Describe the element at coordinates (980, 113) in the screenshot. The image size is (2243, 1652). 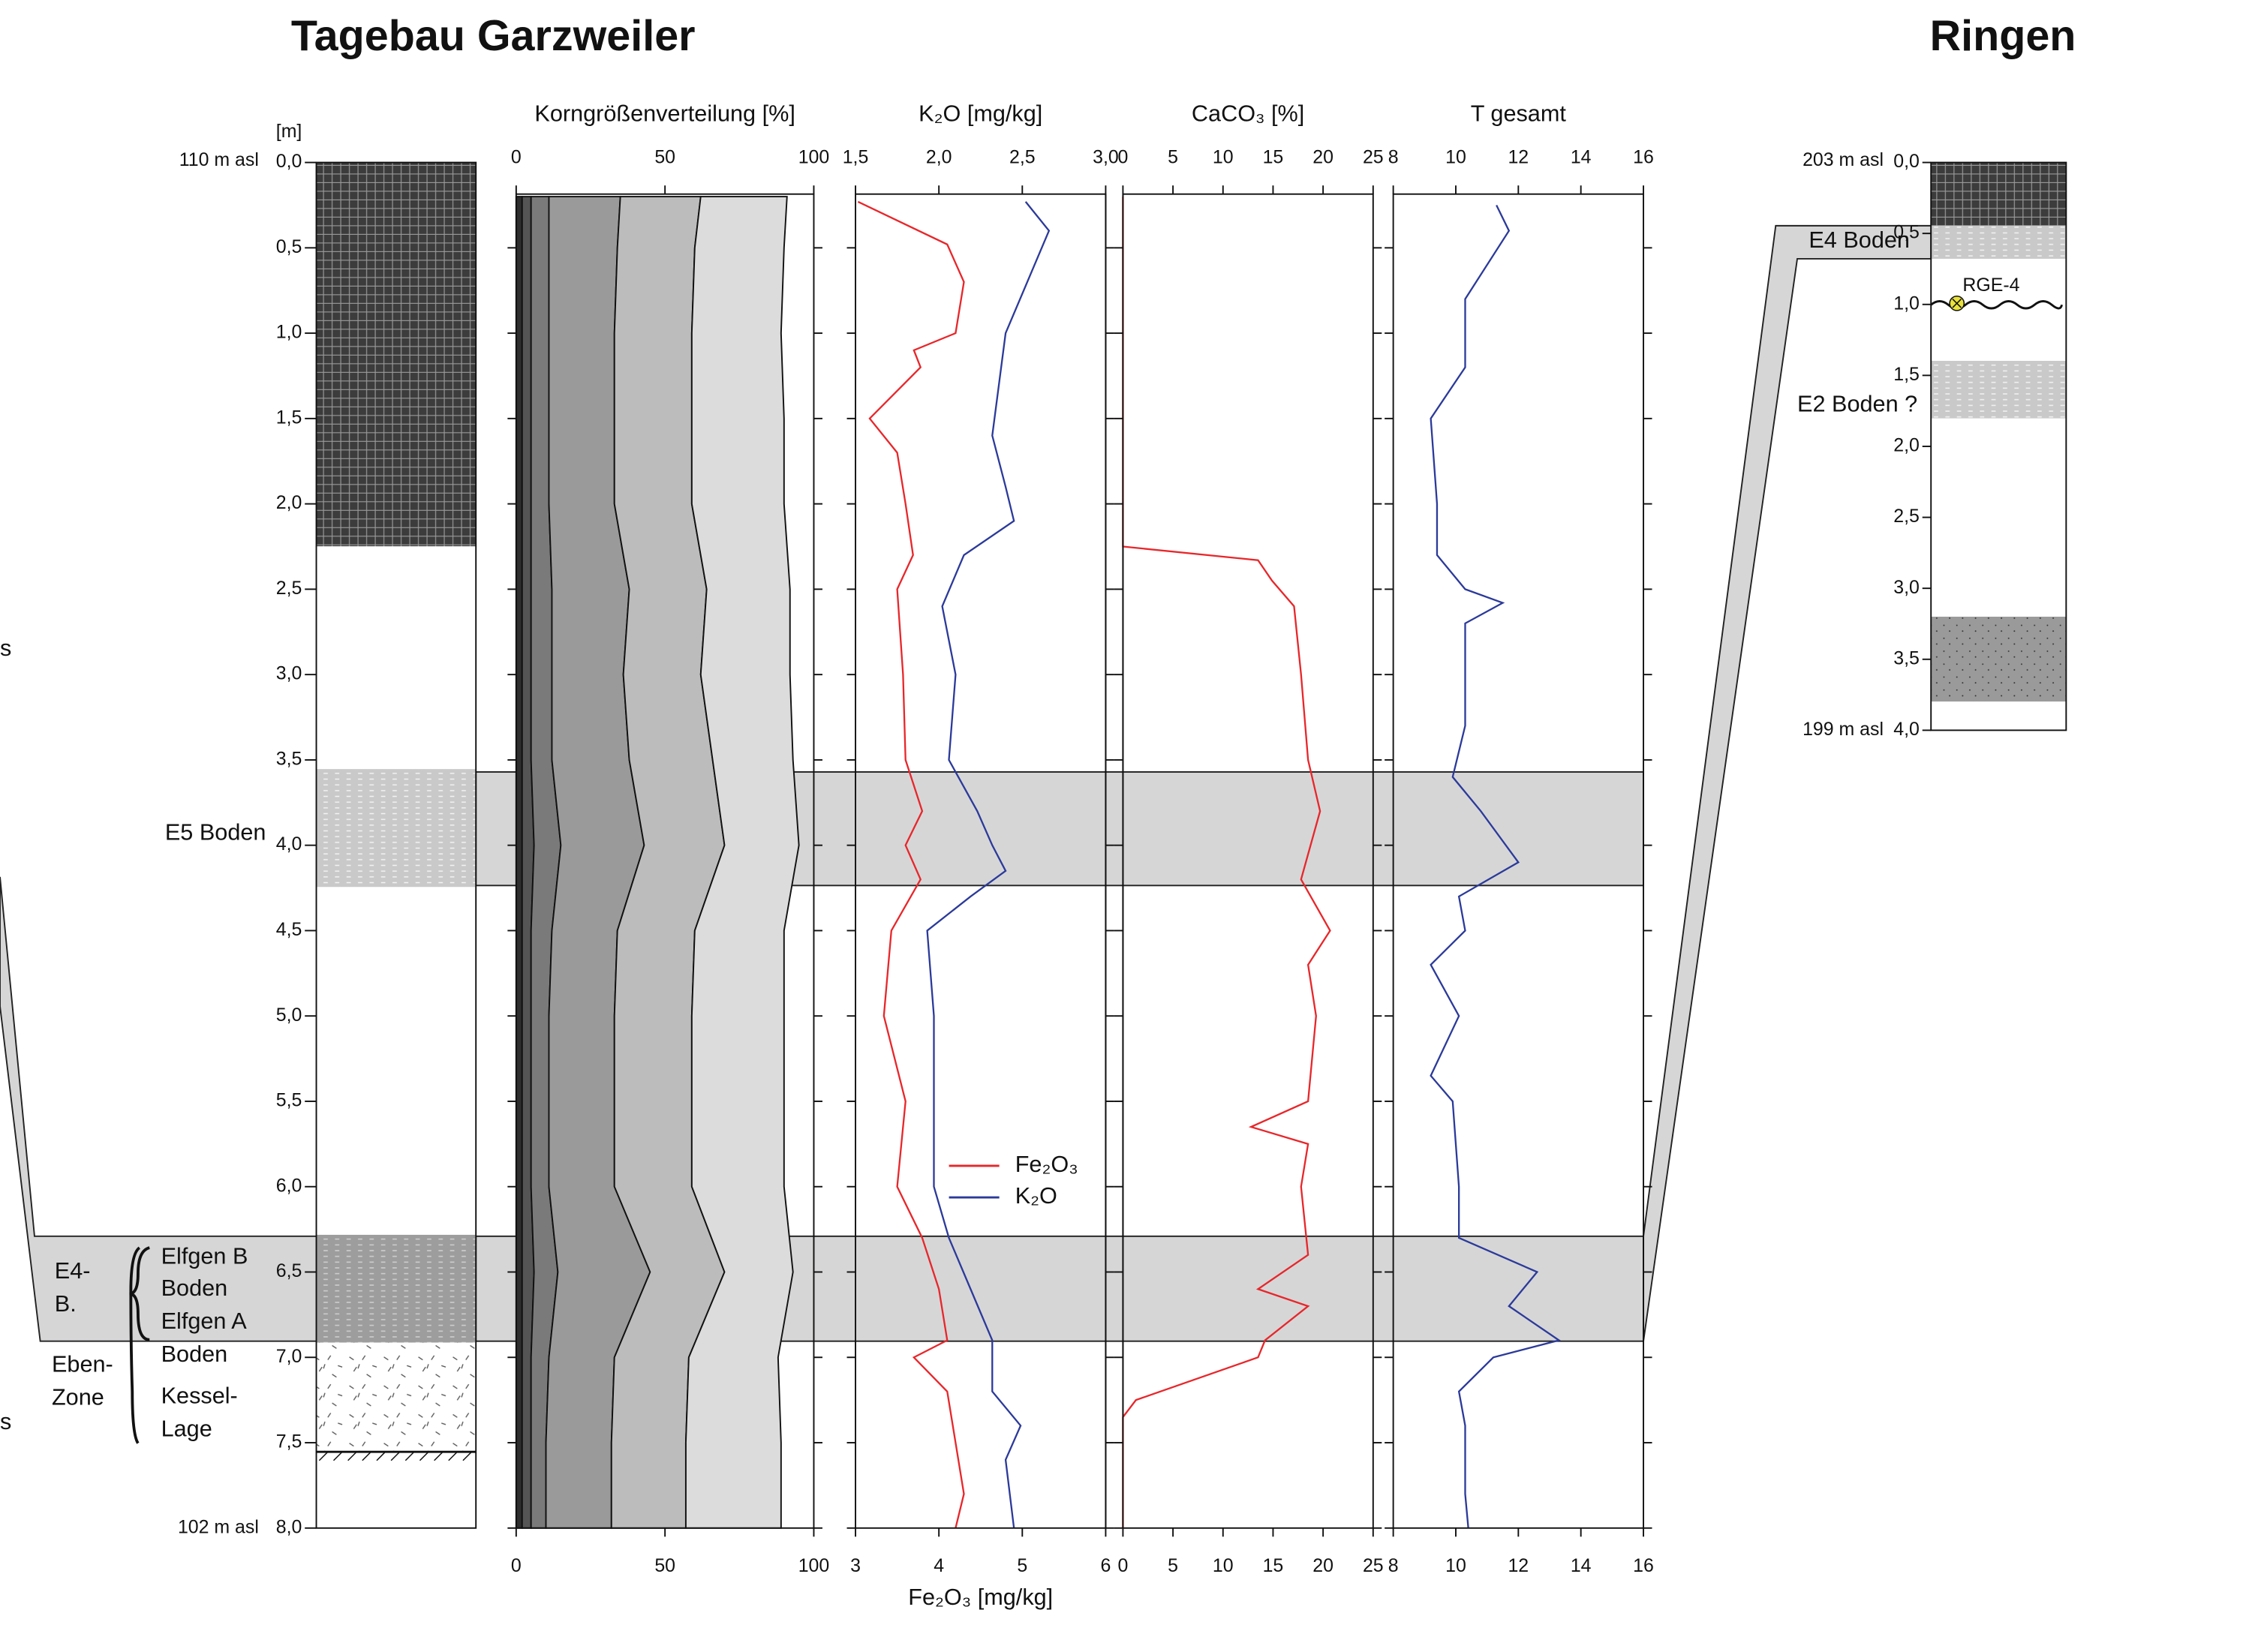
I see `chart-title: K₂O [mg/kg]` at that location.